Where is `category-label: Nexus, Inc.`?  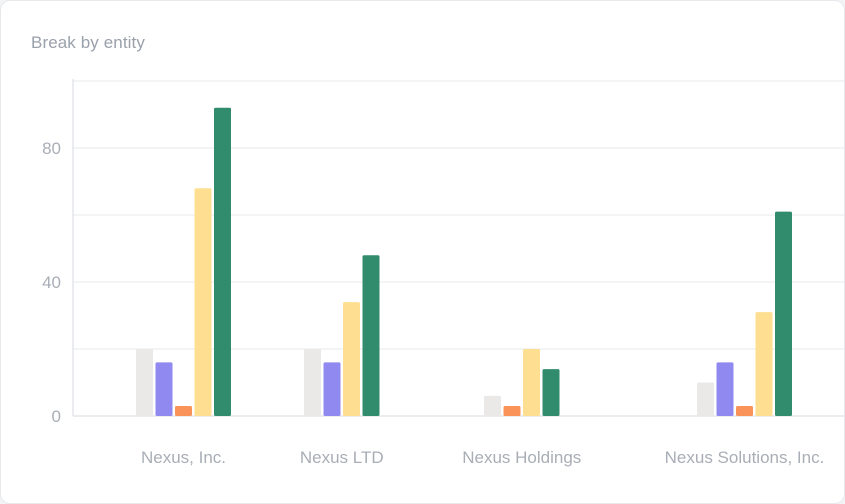 category-label: Nexus, Inc. is located at coordinates (183, 457).